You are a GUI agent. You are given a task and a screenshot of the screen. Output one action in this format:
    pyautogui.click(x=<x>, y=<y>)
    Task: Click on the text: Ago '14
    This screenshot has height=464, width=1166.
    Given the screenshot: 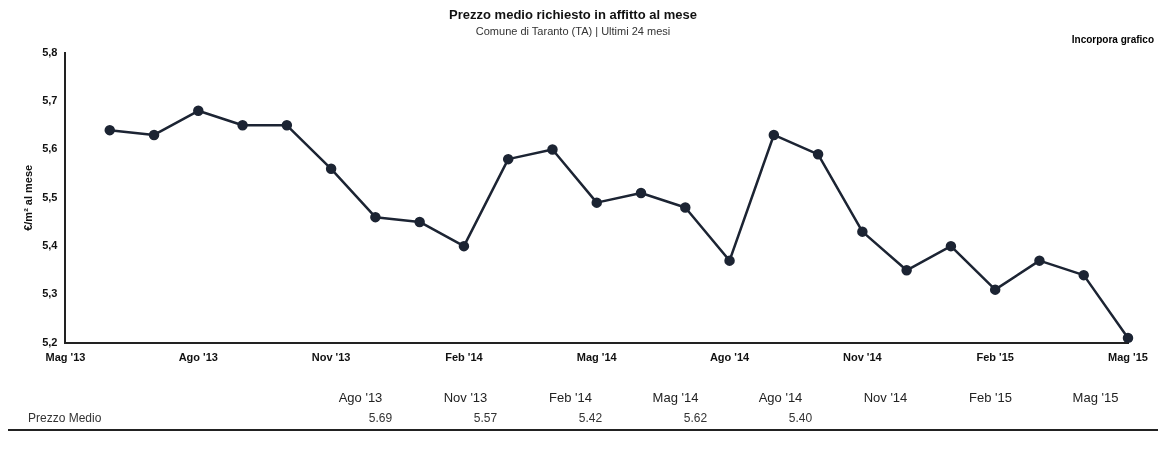 What is the action you would take?
    pyautogui.click(x=780, y=397)
    